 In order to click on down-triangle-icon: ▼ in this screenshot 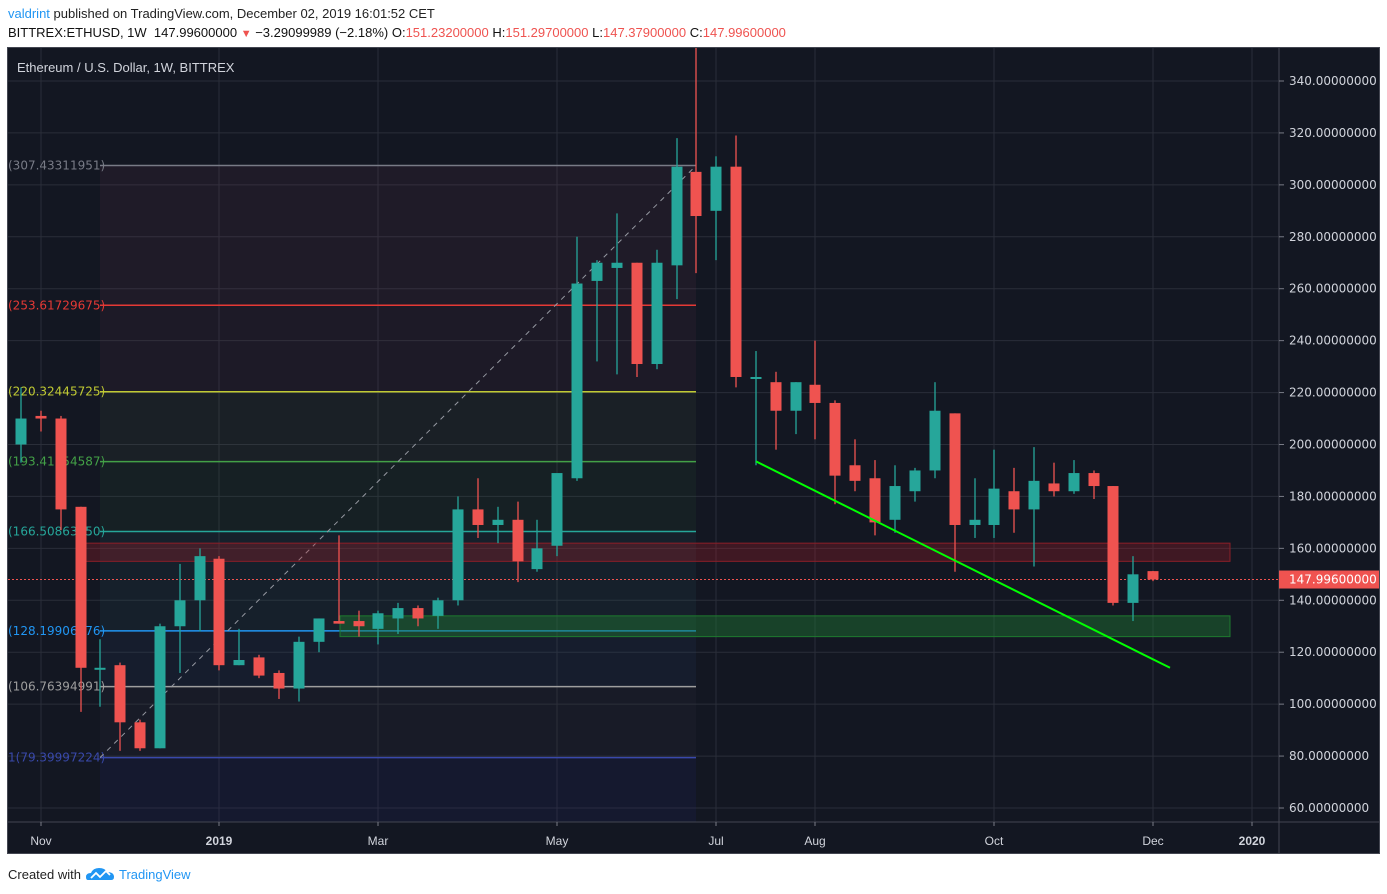, I will do `click(246, 34)`.